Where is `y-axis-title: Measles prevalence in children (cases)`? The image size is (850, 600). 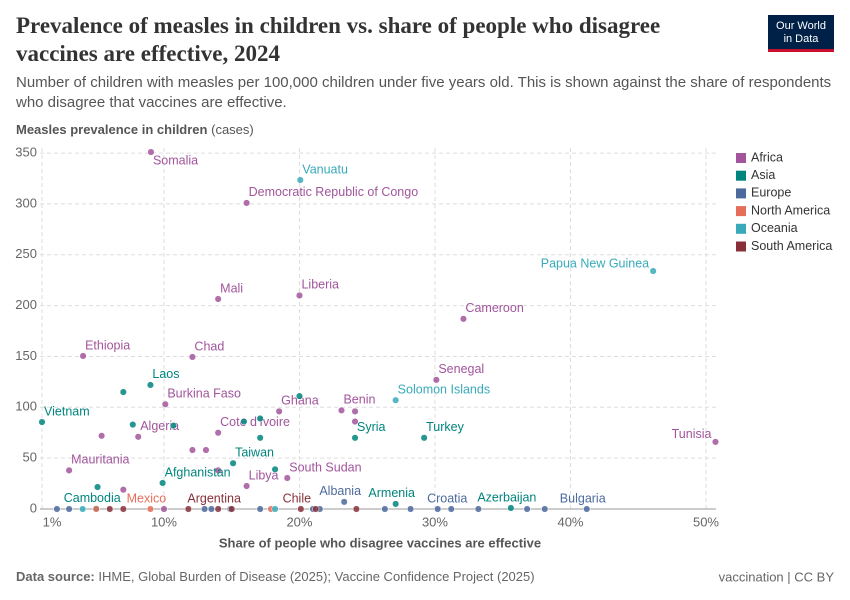 y-axis-title: Measles prevalence in children (cases) is located at coordinates (135, 129).